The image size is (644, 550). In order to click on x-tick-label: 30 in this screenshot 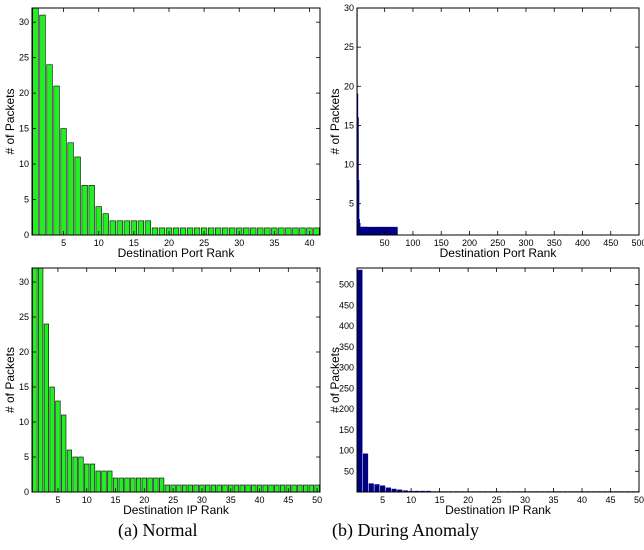, I will do `click(525, 500)`.